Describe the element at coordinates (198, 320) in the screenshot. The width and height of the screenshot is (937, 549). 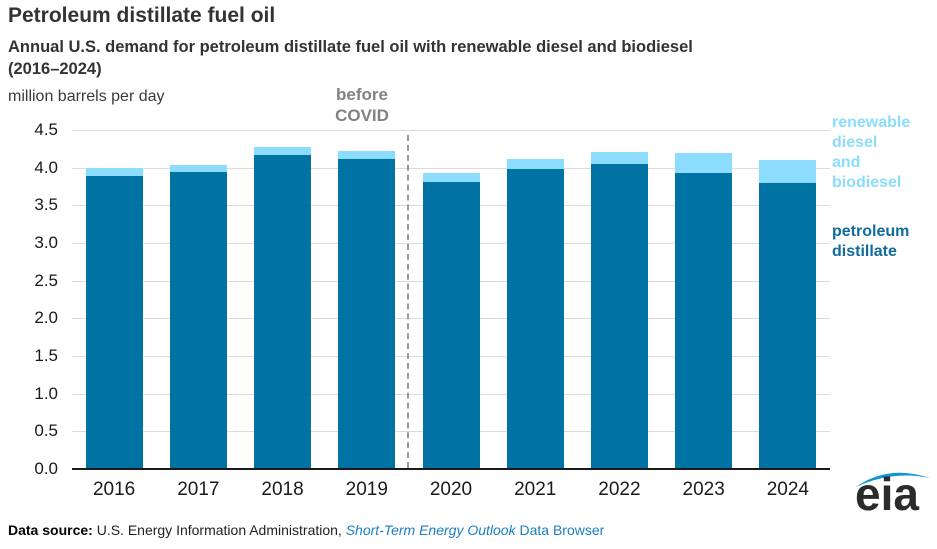
I see `bar-segment-petroleum-distillate-2017` at that location.